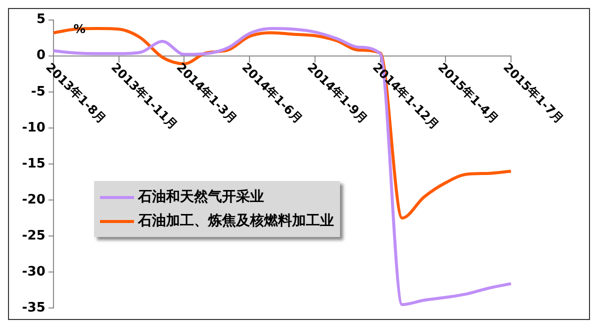 The height and width of the screenshot is (326, 599). What do you see at coordinates (79, 29) in the screenshot?
I see `y-axis-title: %` at bounding box center [79, 29].